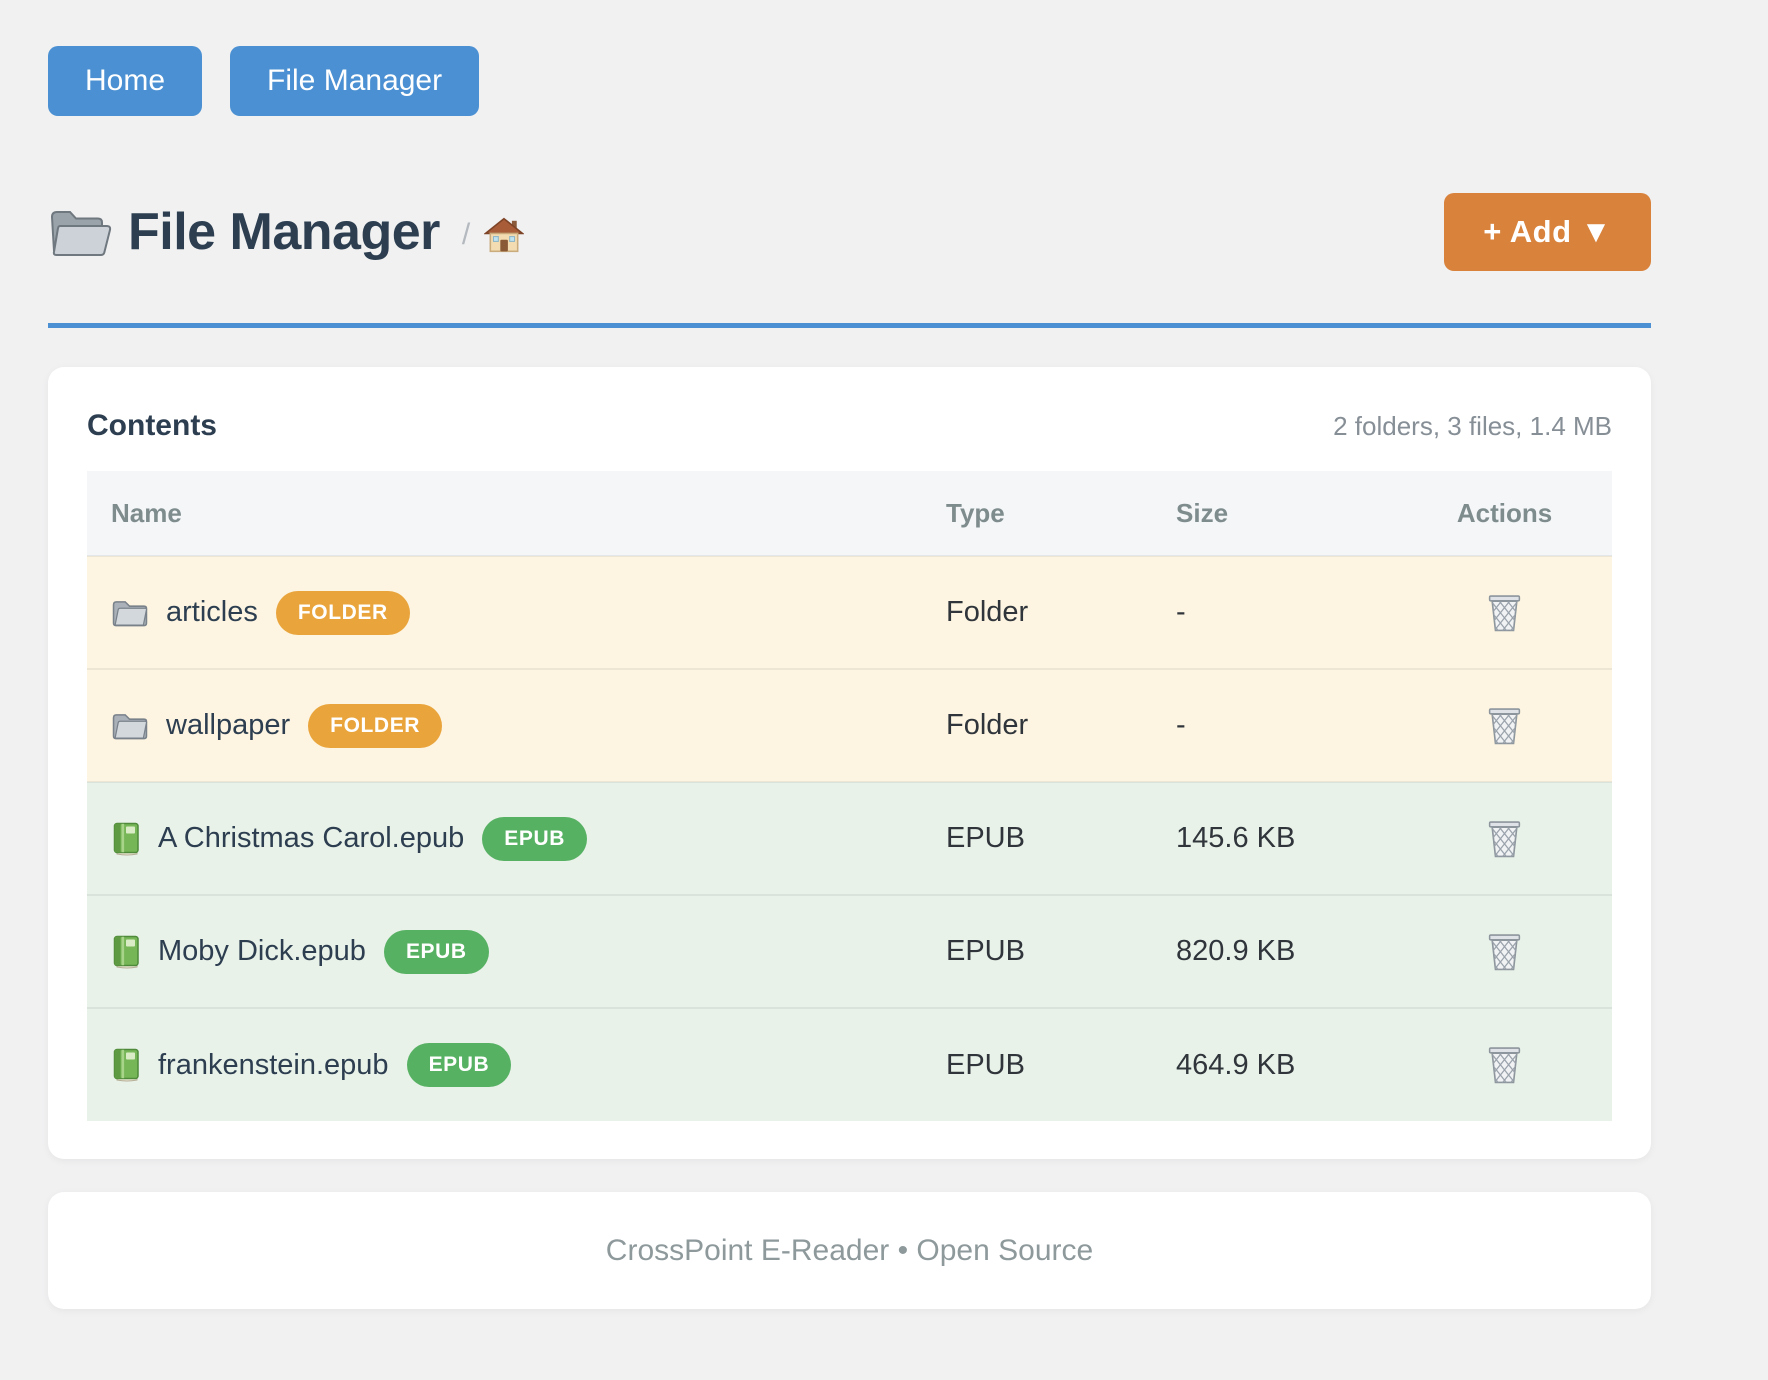  I want to click on contents-header: Contents 2 folders, 3 files, 1.4 MB, so click(849, 426).